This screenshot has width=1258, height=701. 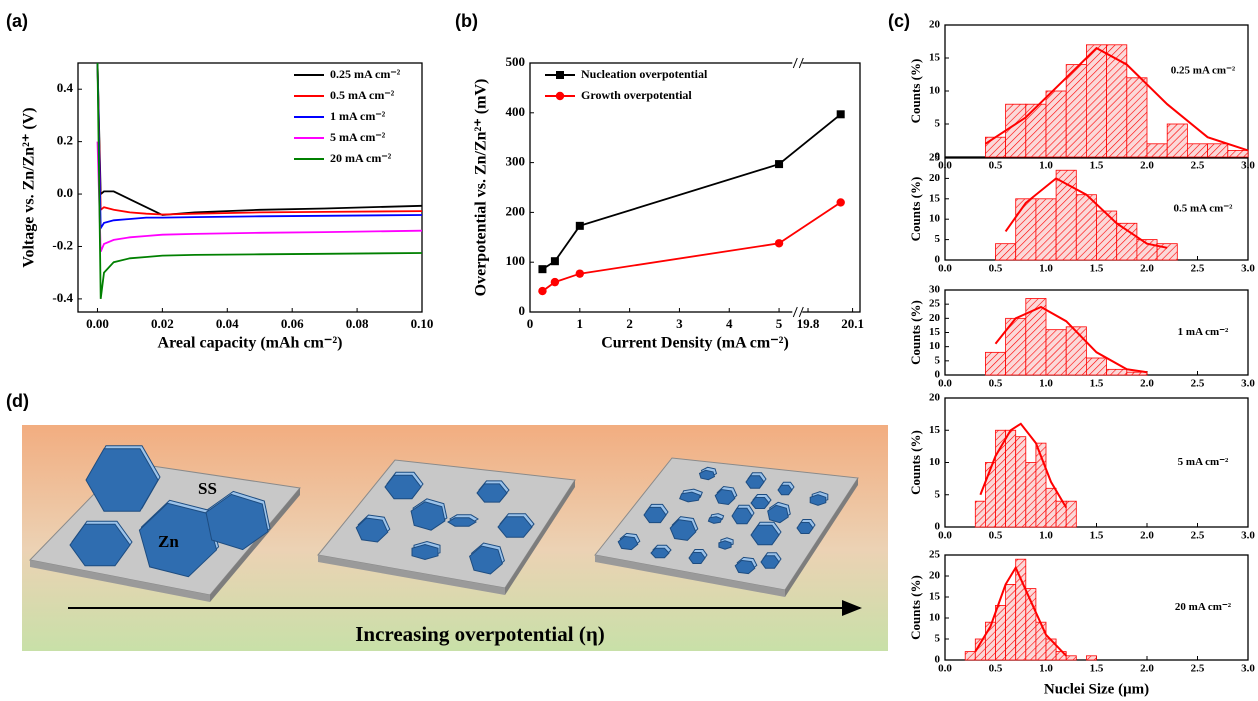 What do you see at coordinates (516, 260) in the screenshot?
I see `y-tick-label: 100` at bounding box center [516, 260].